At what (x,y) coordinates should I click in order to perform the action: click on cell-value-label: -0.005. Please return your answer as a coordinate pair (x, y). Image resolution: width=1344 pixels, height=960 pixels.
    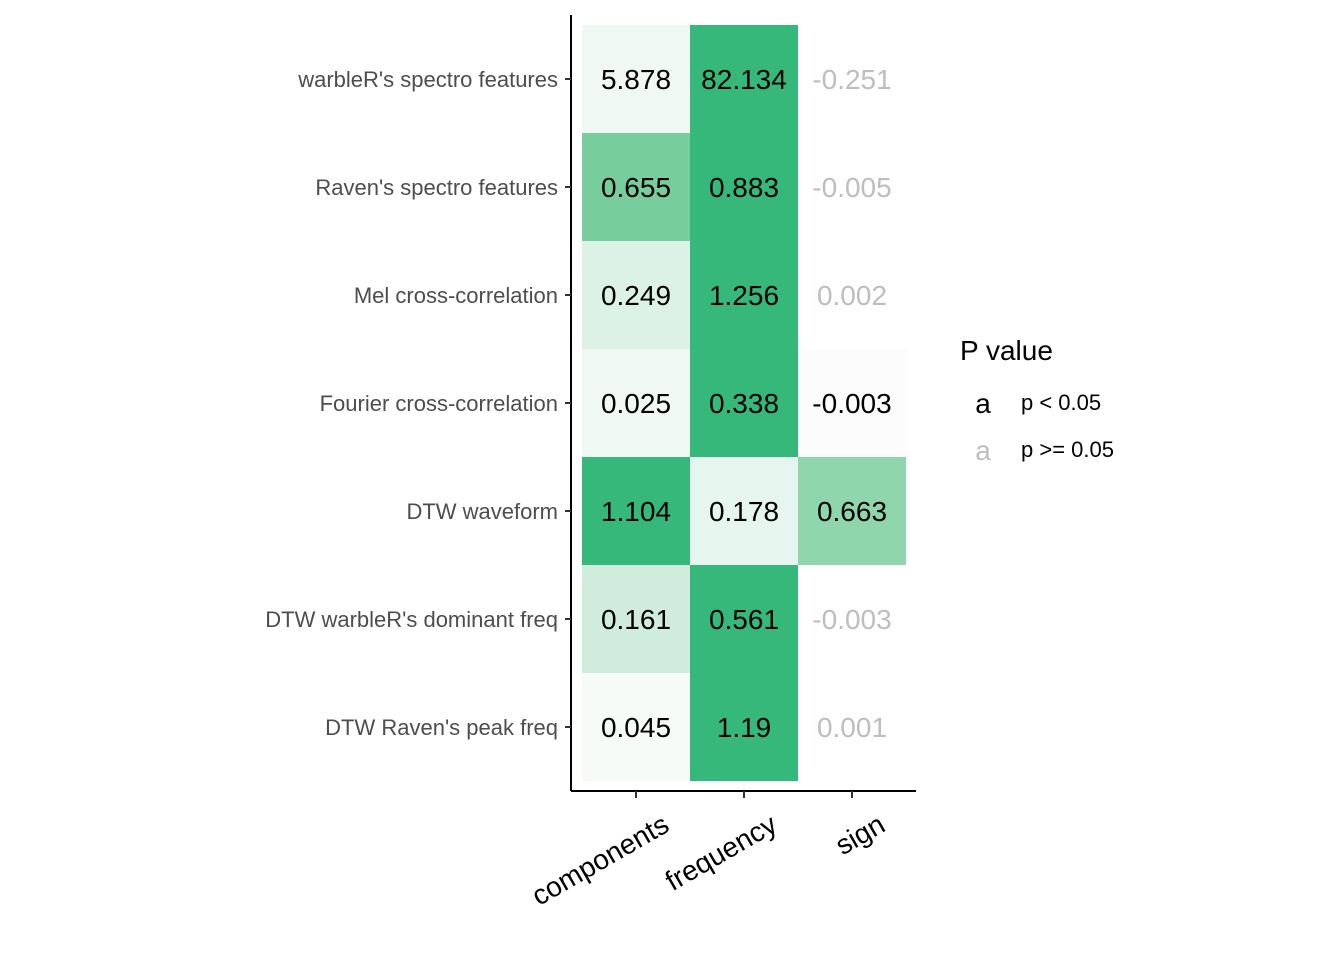
    Looking at the image, I should click on (851, 187).